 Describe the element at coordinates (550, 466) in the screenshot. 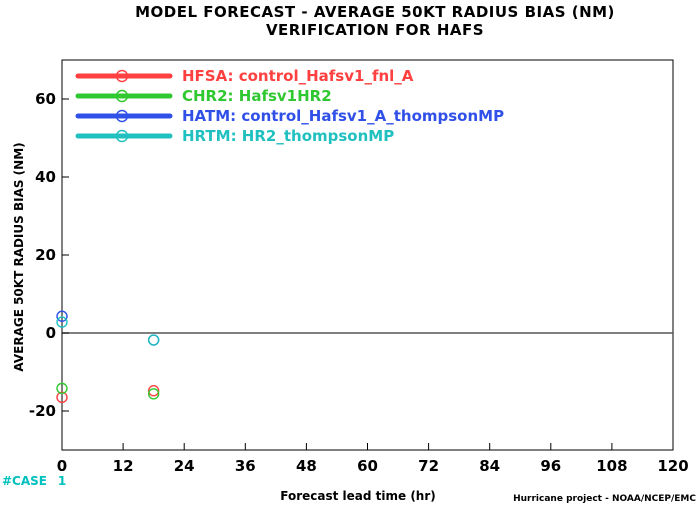

I see `x-tick-label: 96` at that location.